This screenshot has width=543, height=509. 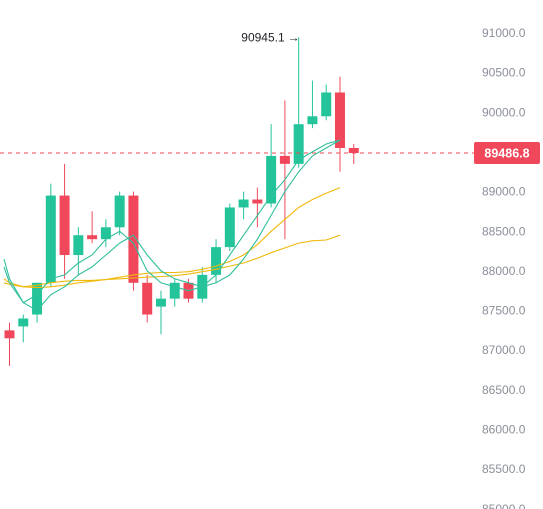 I want to click on current-price-tag: 89486.8, so click(x=507, y=152).